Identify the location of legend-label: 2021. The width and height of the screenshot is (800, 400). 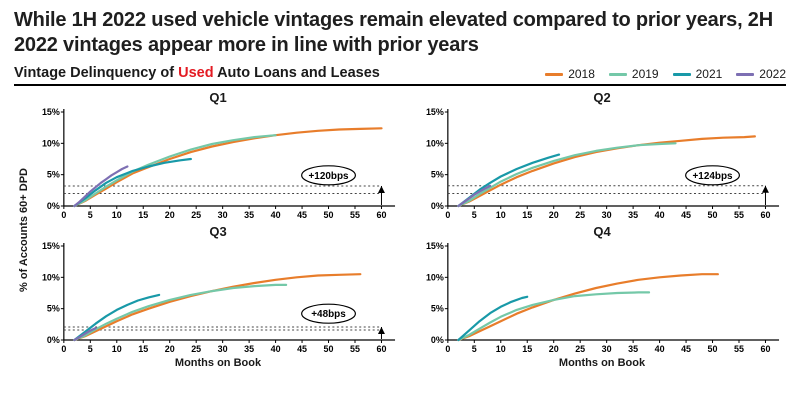
(709, 74).